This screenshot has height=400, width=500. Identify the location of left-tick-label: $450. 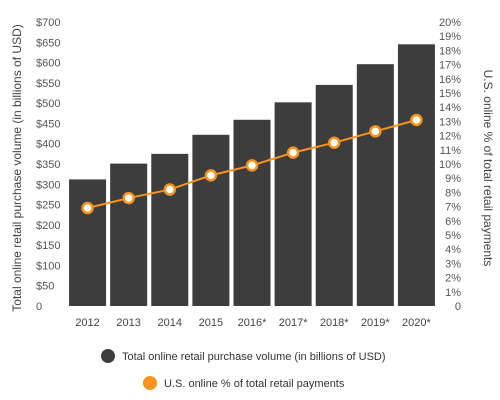
(48, 124).